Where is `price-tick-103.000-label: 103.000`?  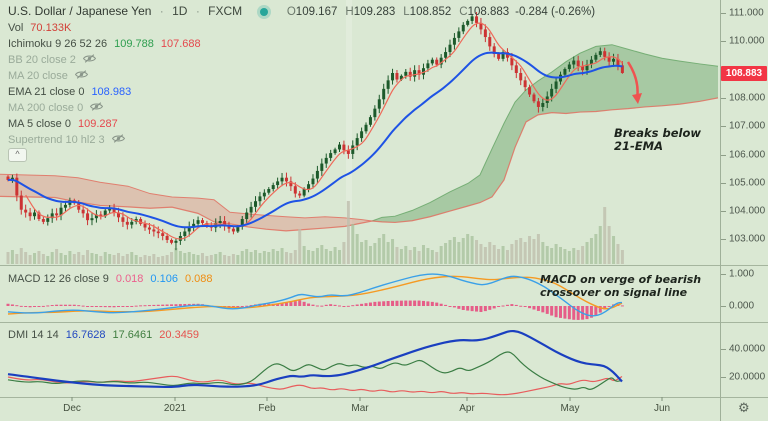
price-tick-103.000-label: 103.000 is located at coordinates (747, 239).